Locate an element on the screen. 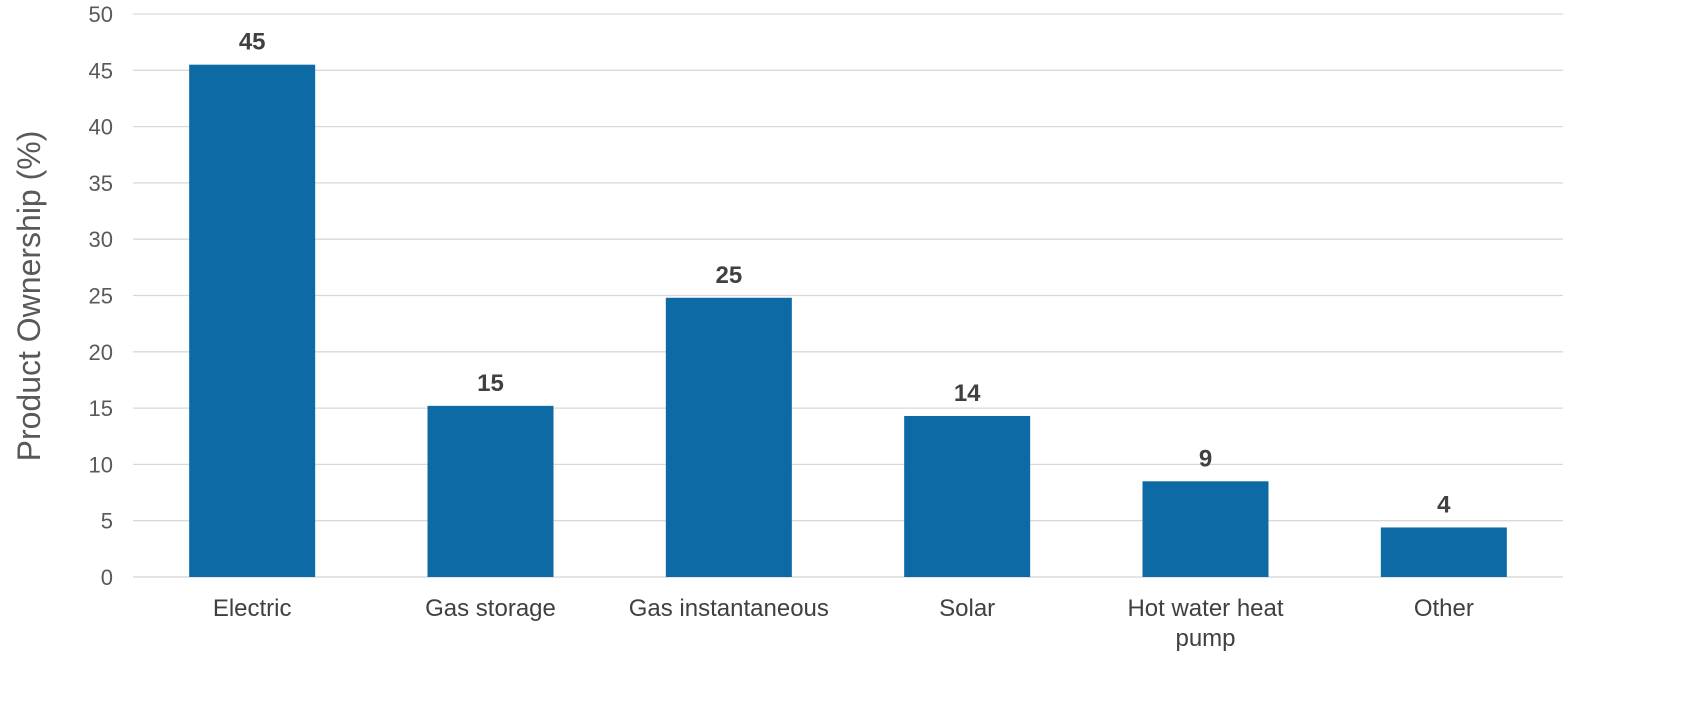 This screenshot has width=1694, height=707. x-category-label: Other is located at coordinates (1444, 608).